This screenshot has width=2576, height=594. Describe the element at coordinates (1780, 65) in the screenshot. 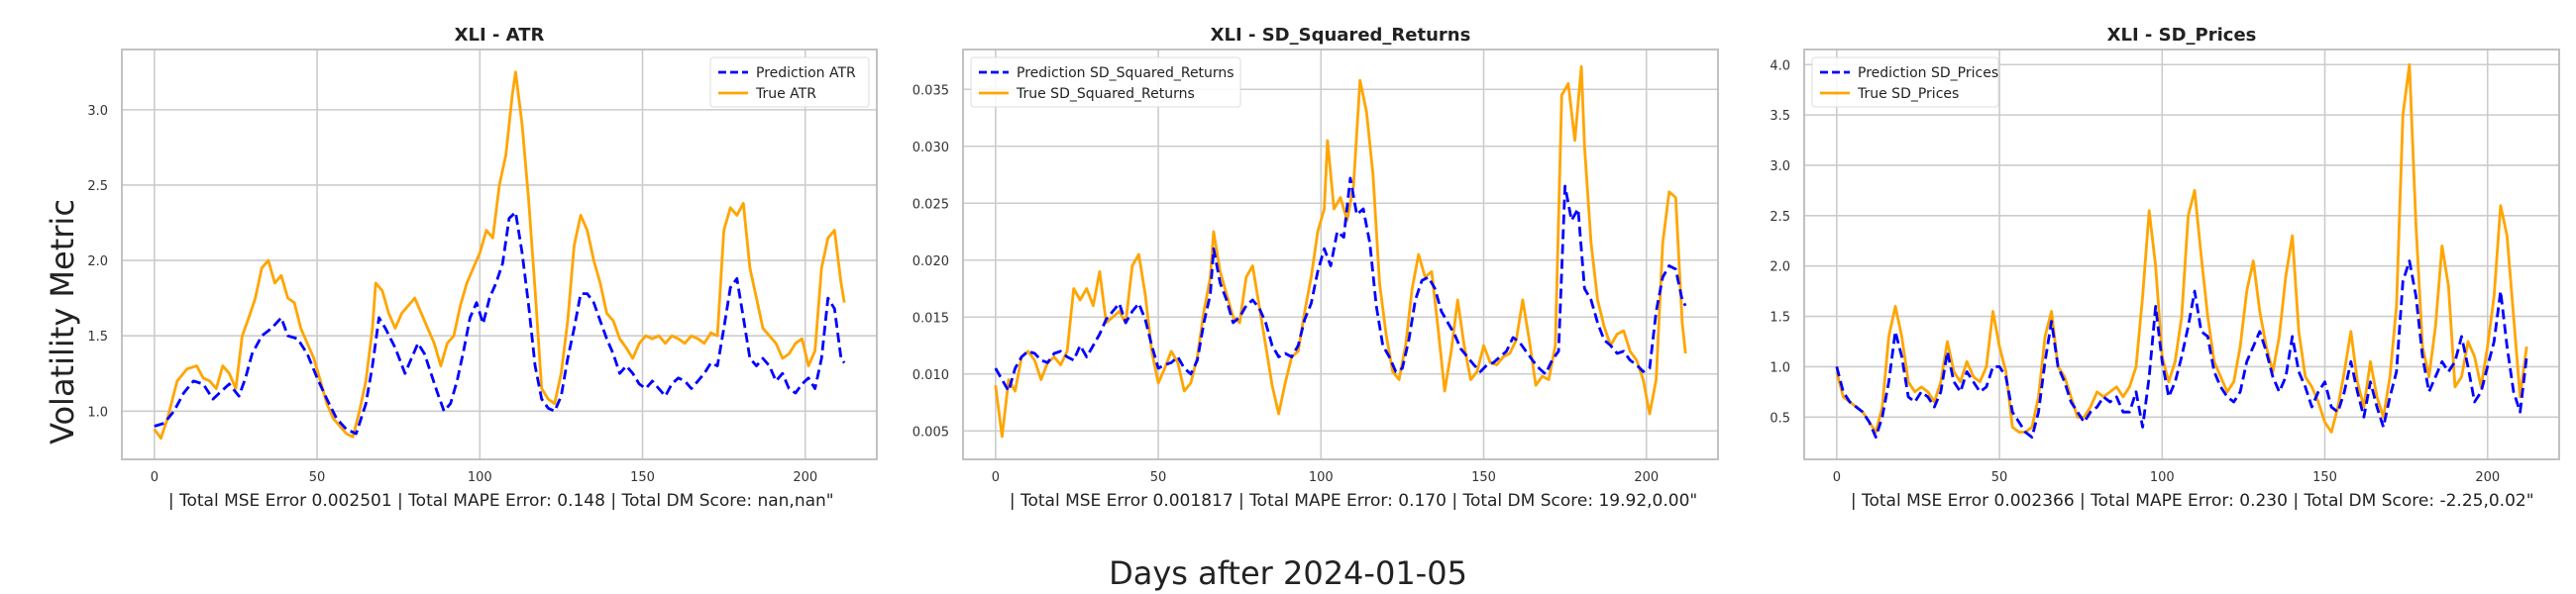

I see `y-tick-label: 4.0` at that location.